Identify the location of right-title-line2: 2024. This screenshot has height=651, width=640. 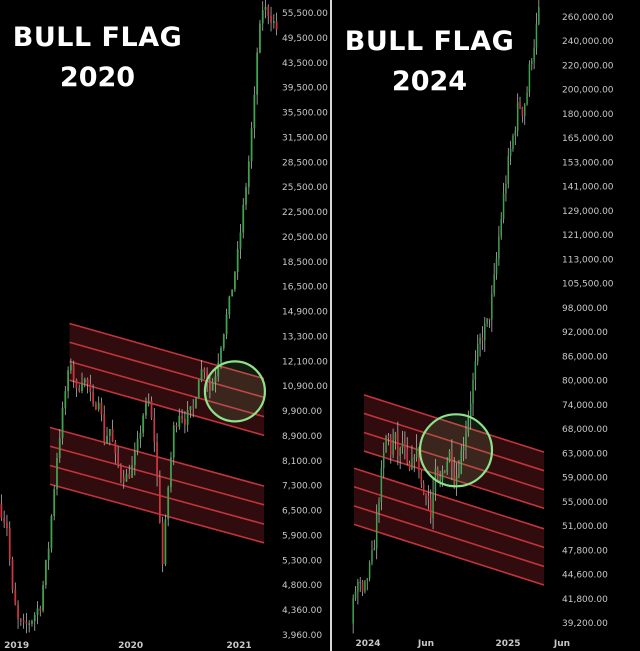
(429, 81).